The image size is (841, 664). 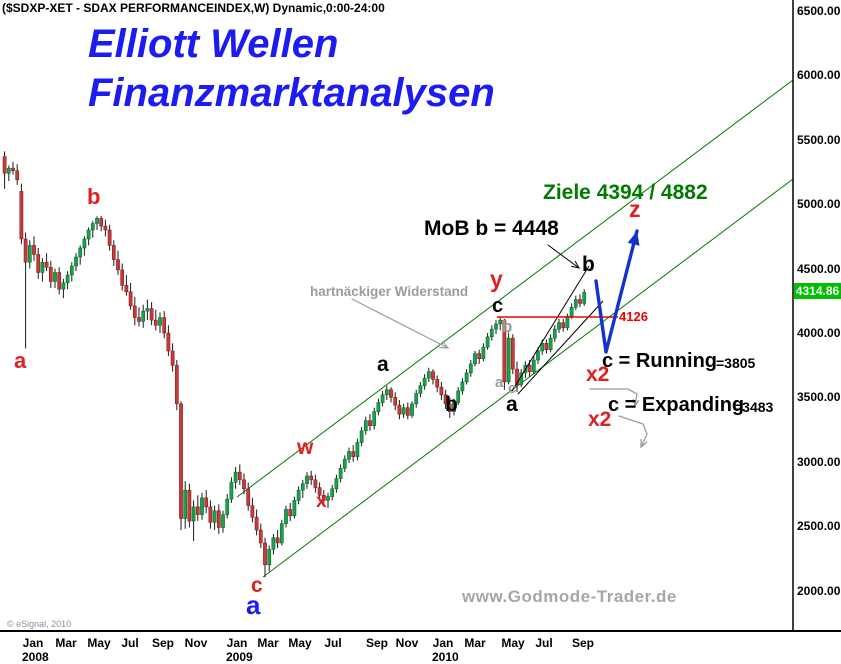 I want to click on x-axis-year-label: 2010, so click(x=445, y=657).